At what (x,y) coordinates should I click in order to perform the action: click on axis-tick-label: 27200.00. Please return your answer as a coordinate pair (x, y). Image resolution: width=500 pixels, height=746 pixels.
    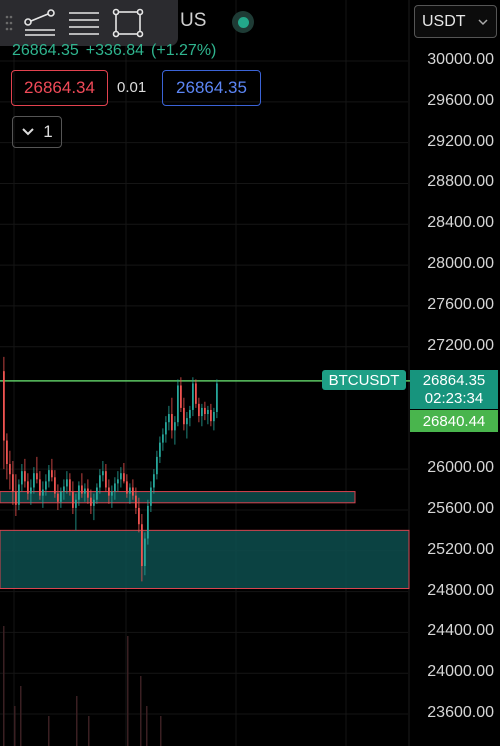
    Looking at the image, I should click on (460, 345).